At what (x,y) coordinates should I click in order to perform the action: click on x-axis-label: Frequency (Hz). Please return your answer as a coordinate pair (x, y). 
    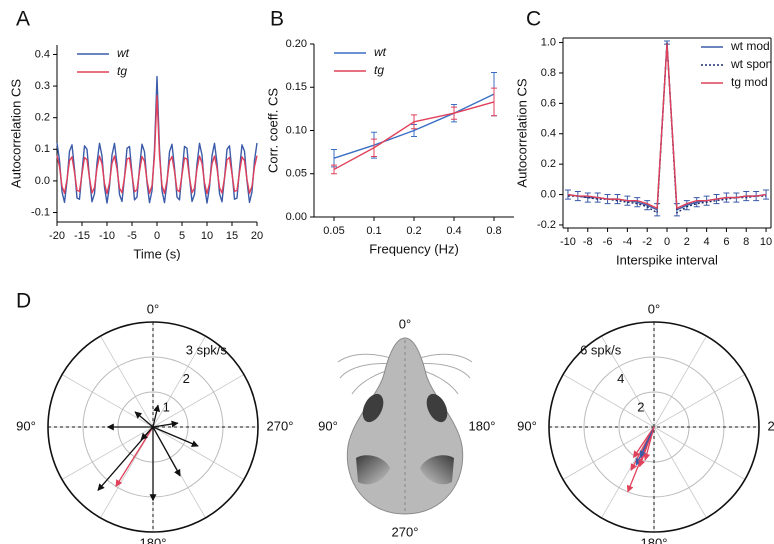
    Looking at the image, I should click on (414, 248).